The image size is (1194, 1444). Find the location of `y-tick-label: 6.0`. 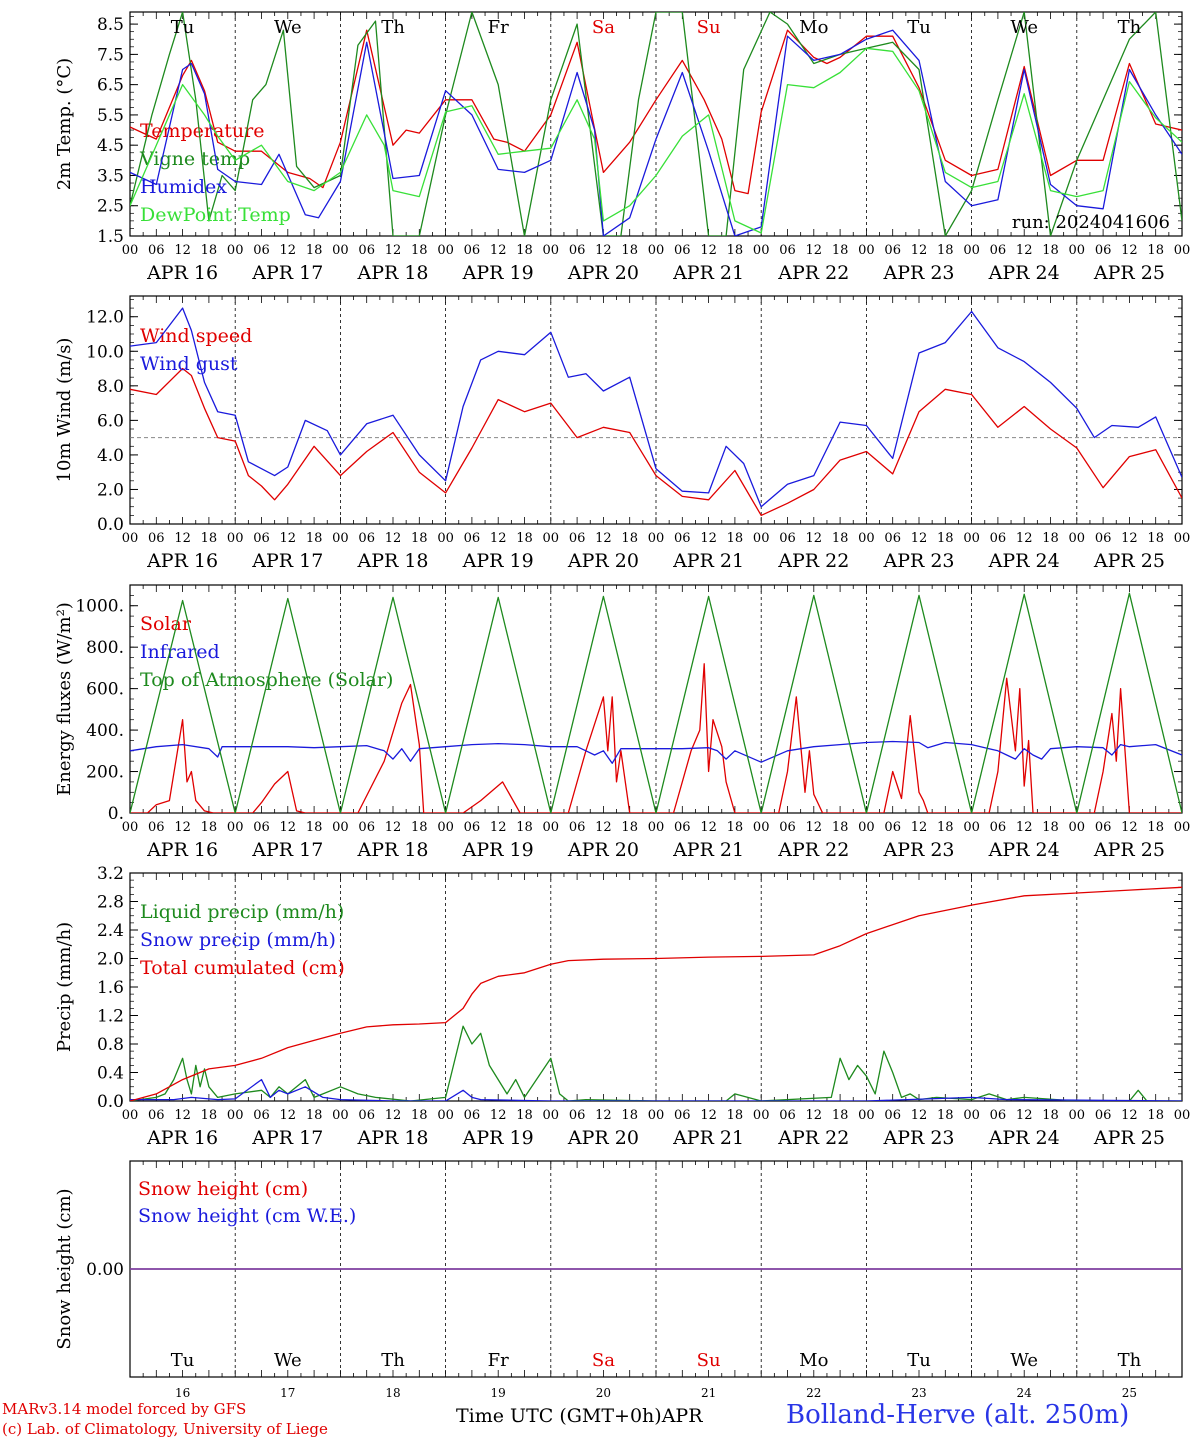

y-tick-label: 6.0 is located at coordinates (110, 421).